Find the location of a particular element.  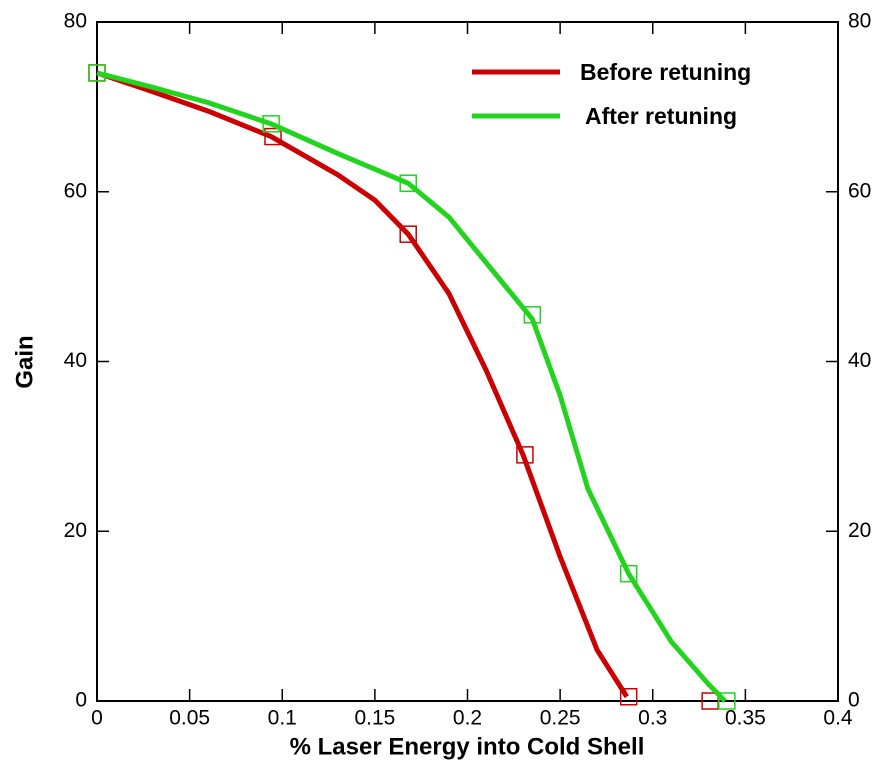

x-tick-label: 0.1 is located at coordinates (282, 718).